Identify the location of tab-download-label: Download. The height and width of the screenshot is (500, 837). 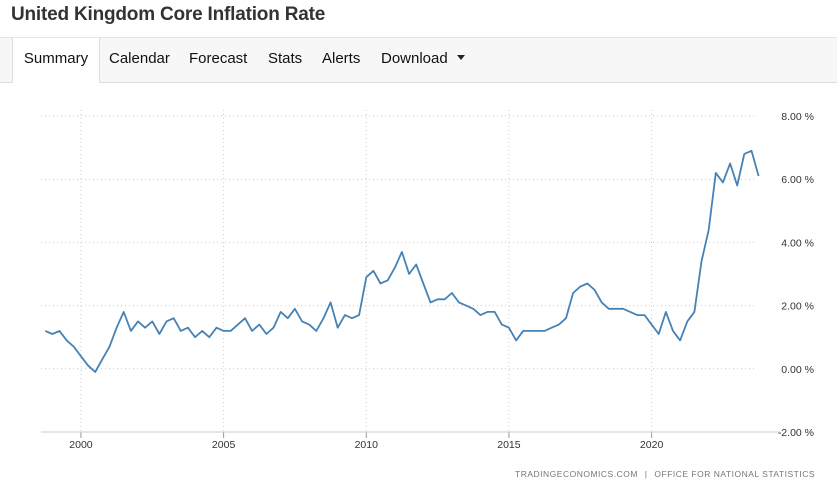
(414, 58).